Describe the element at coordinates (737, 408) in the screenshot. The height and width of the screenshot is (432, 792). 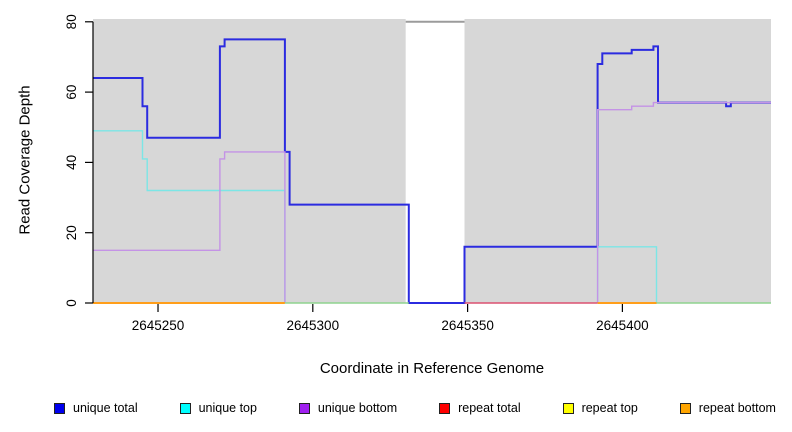
I see `legend-label: repeat bottom` at that location.